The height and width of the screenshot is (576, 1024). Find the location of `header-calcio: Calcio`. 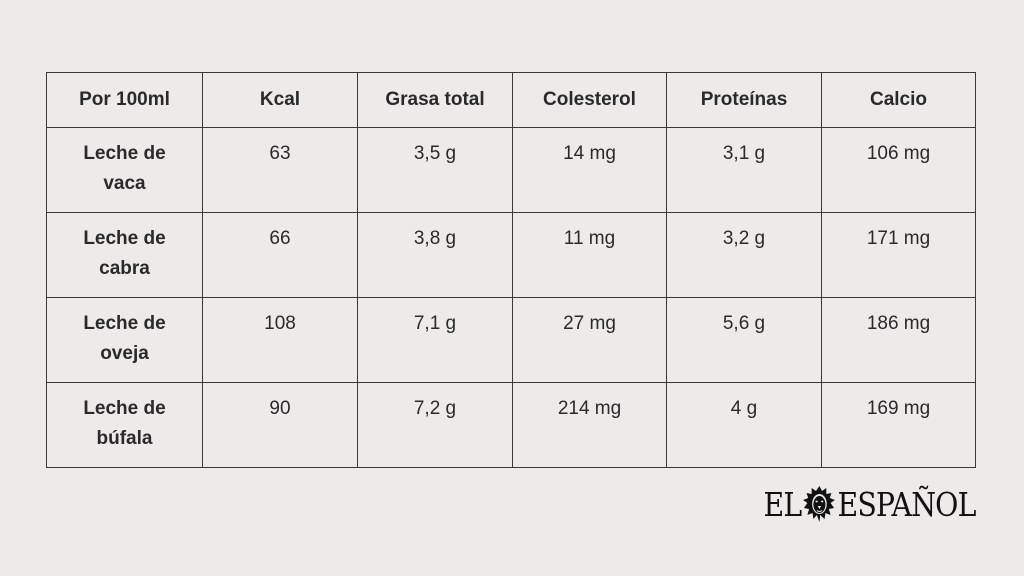

header-calcio: Calcio is located at coordinates (898, 100).